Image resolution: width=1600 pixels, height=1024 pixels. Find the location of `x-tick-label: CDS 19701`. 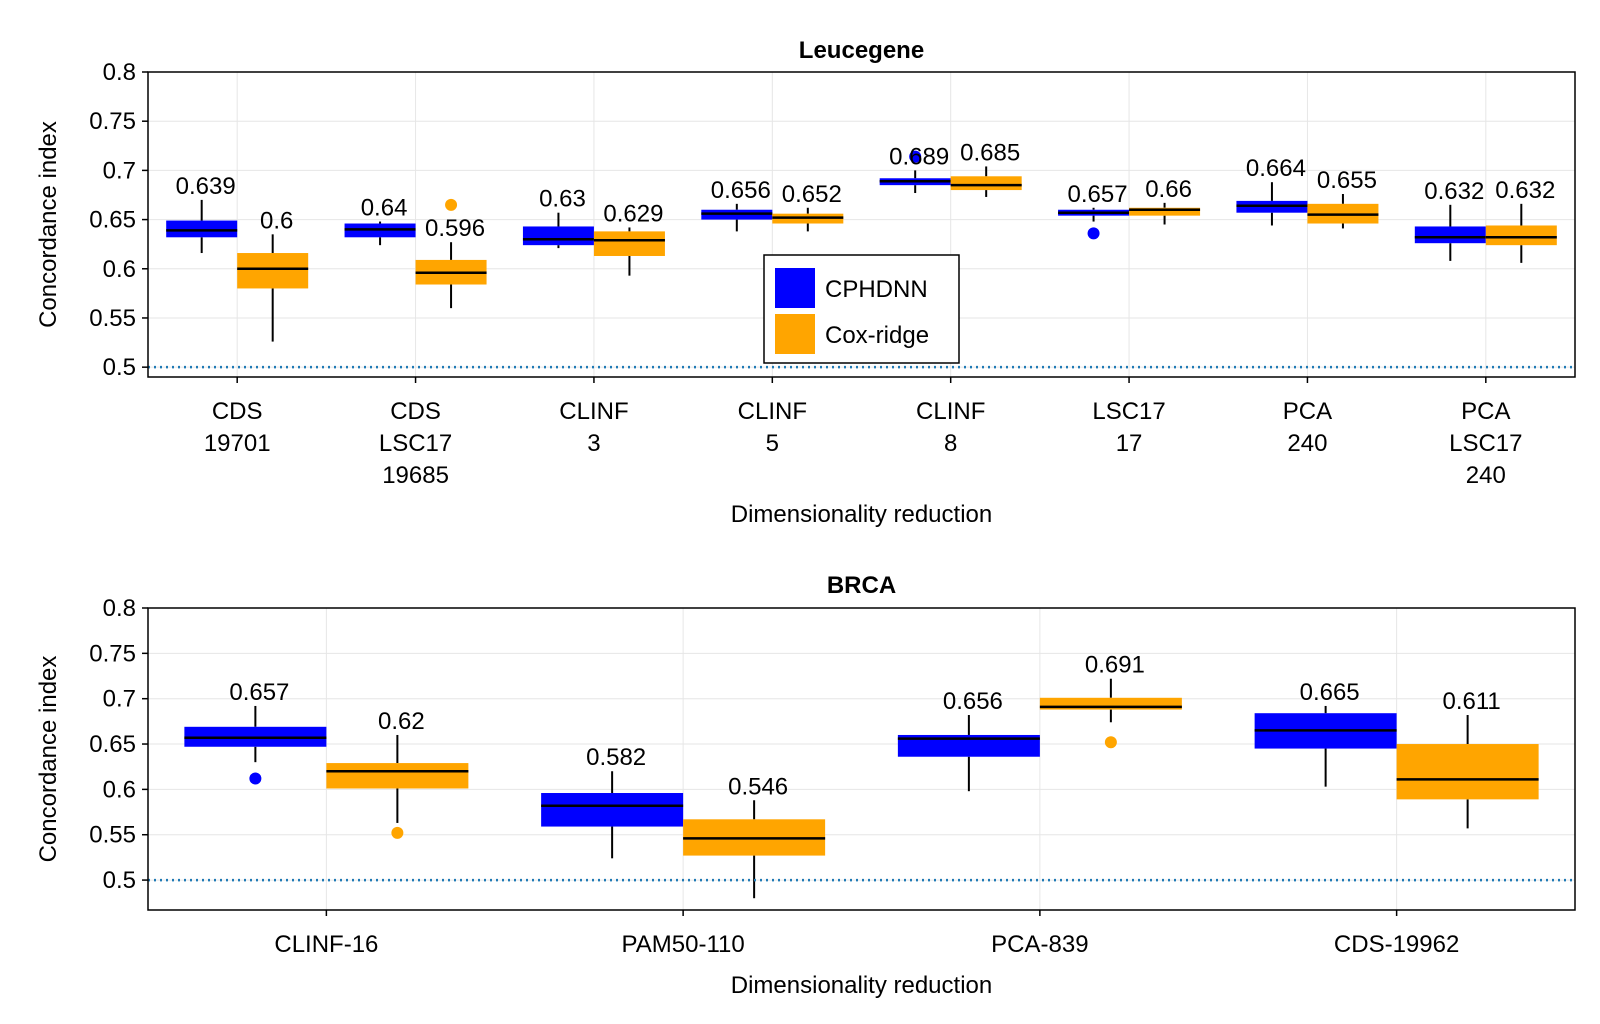

x-tick-label: CDS 19701 is located at coordinates (237, 427).